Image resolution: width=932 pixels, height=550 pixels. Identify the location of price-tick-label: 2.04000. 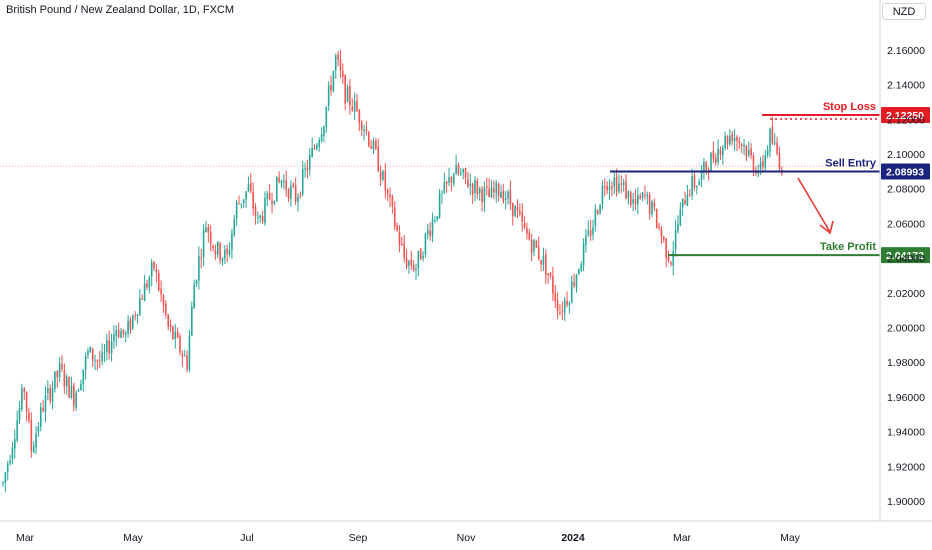
(906, 259).